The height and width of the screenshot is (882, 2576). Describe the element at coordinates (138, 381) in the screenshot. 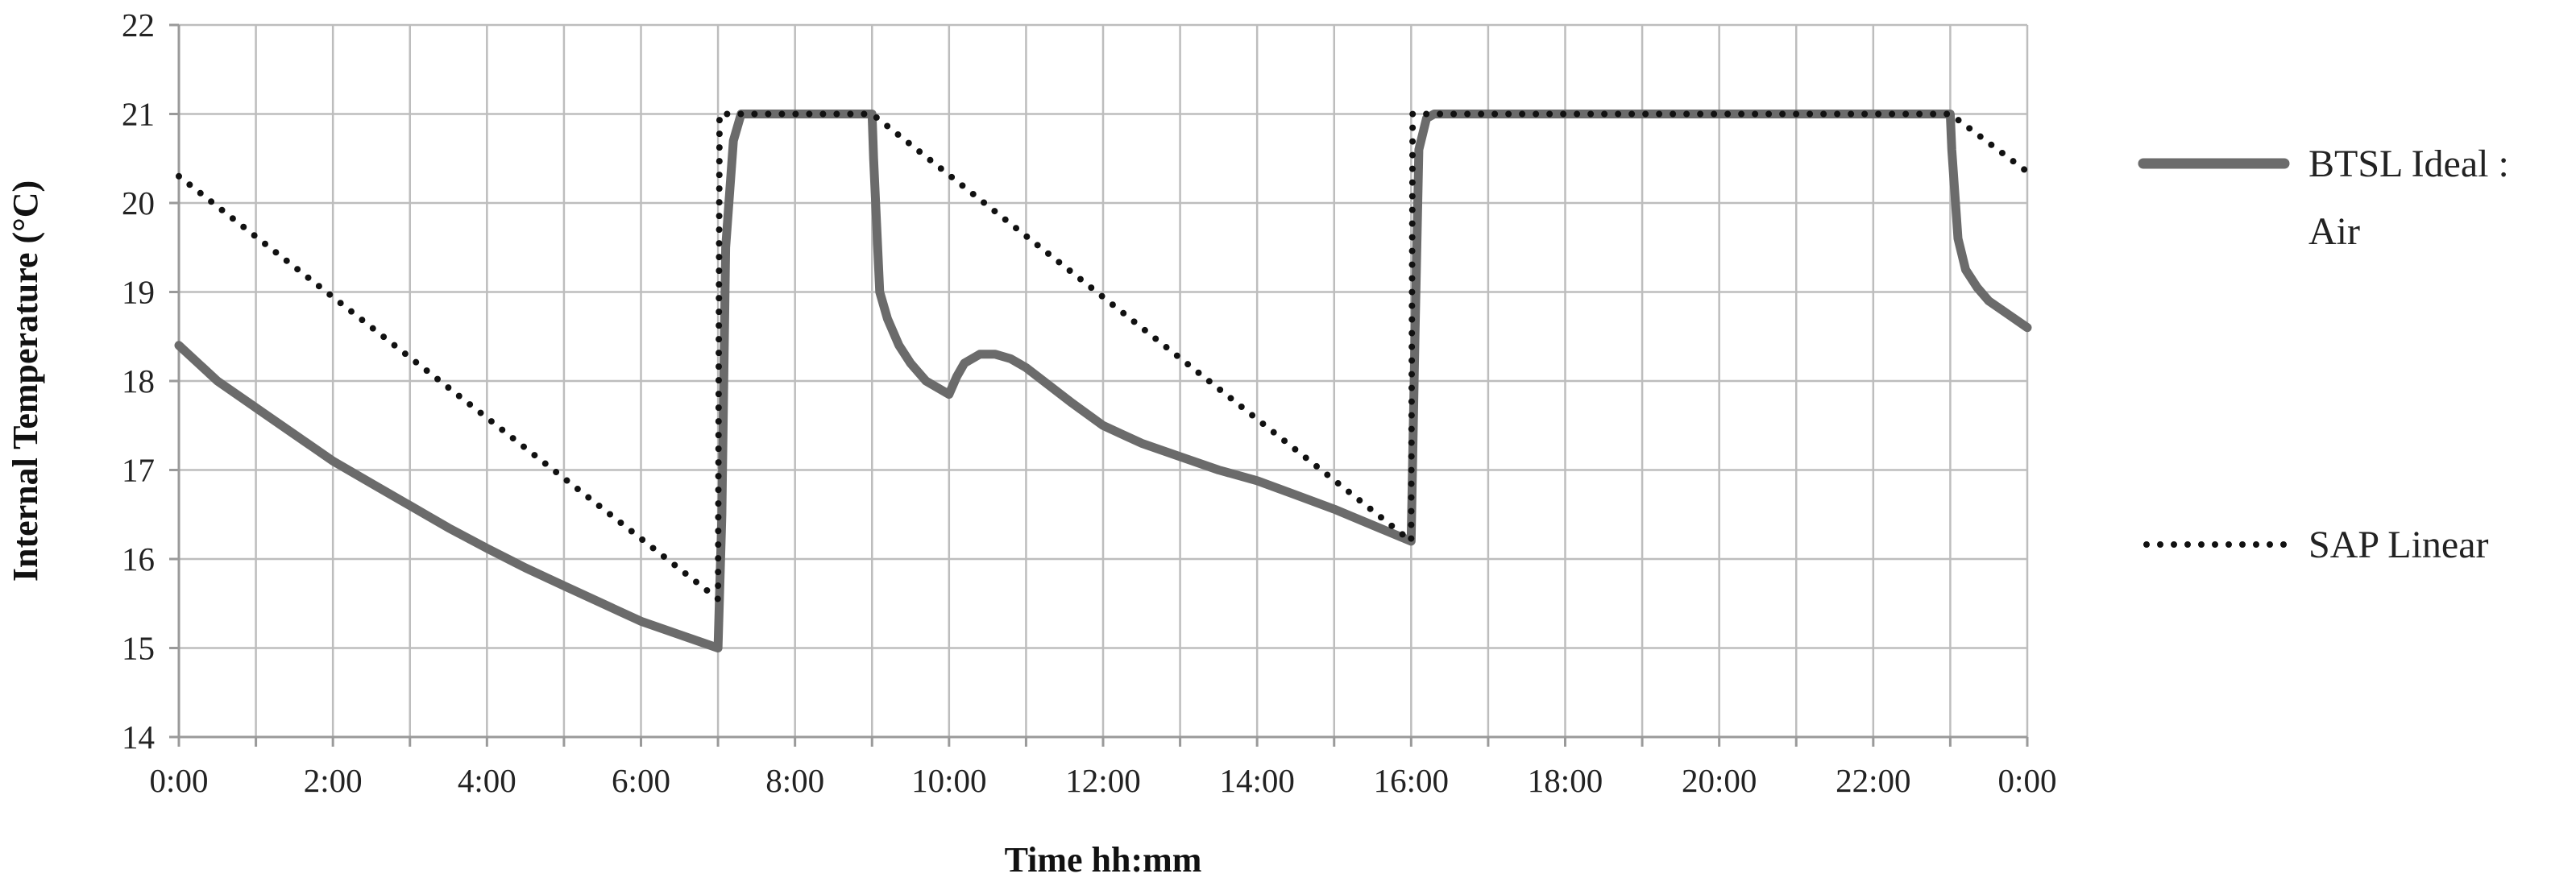

I see `y-tick-label: 18` at that location.